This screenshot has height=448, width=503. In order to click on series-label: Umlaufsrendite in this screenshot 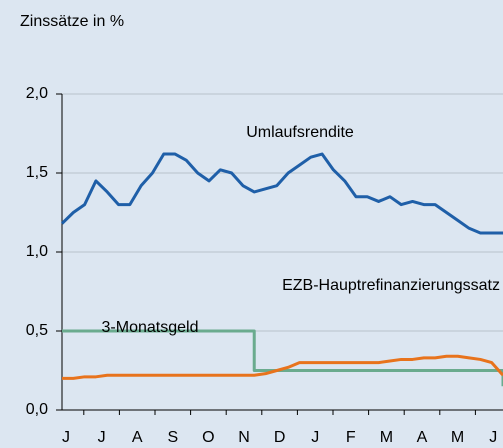, I will do `click(300, 132)`.